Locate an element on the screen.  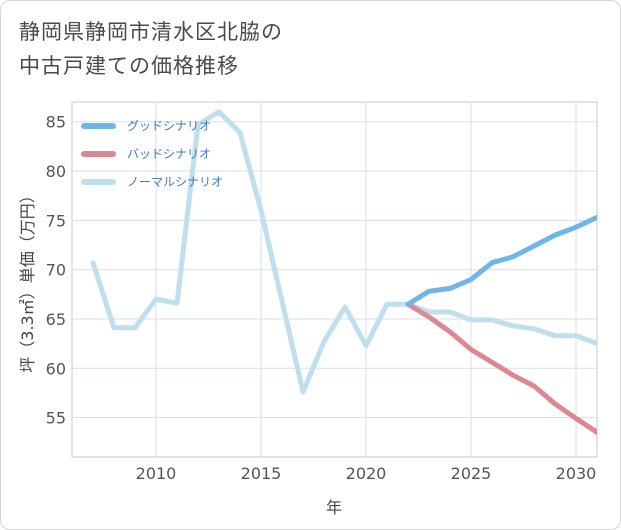
x-tick-label: 2010 is located at coordinates (156, 473).